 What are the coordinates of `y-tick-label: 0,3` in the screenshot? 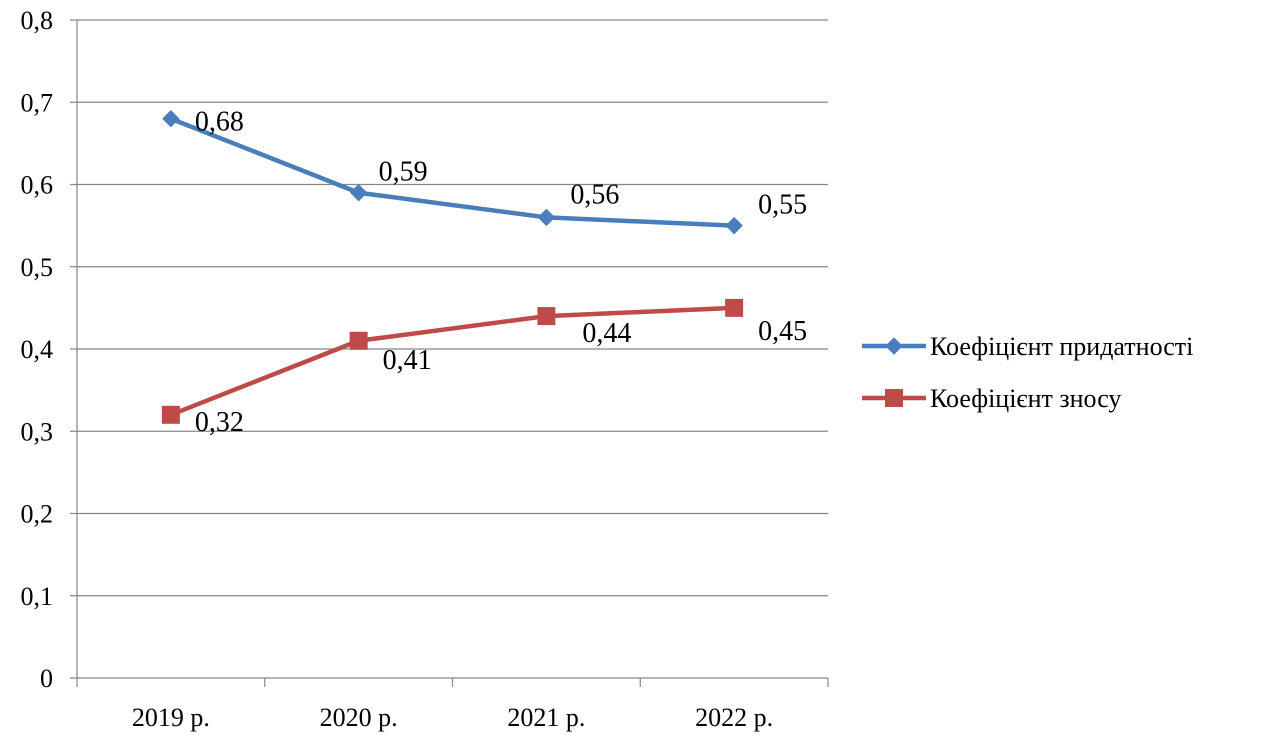 It's located at (37, 431).